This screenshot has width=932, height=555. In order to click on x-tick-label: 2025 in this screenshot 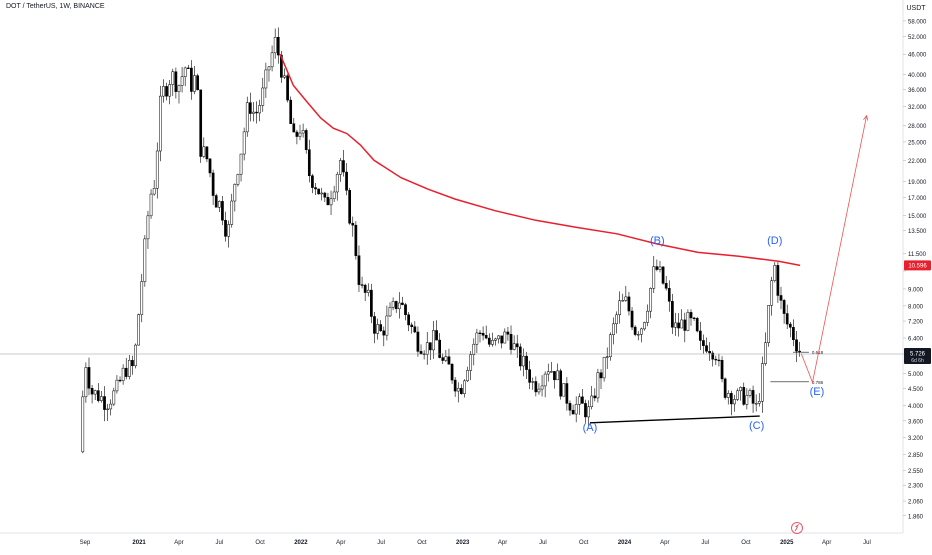, I will do `click(787, 543)`.